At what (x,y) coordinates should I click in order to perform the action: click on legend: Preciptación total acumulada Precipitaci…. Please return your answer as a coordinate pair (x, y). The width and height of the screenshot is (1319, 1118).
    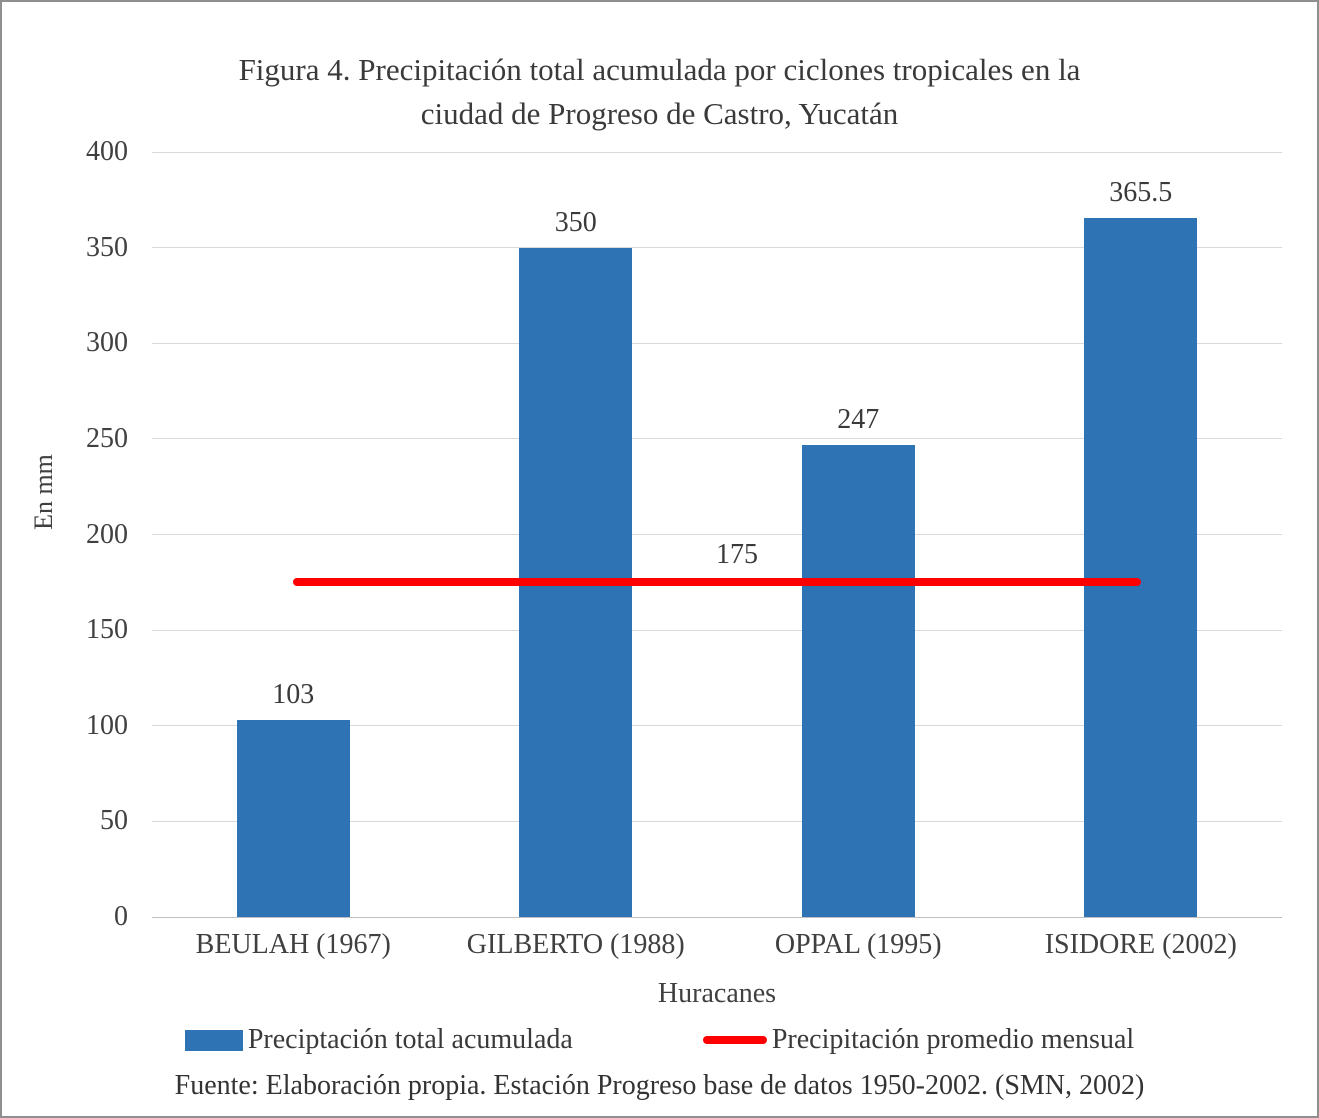
    Looking at the image, I should click on (659, 1040).